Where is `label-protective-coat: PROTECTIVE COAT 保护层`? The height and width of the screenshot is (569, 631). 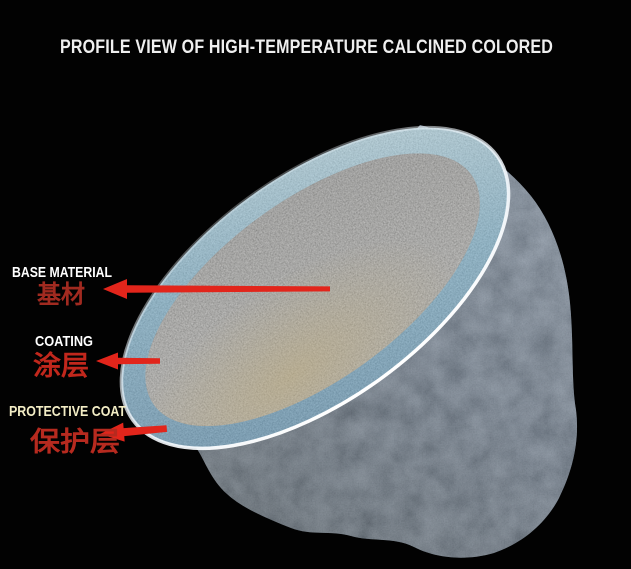 label-protective-coat: PROTECTIVE COAT 保护层 is located at coordinates (67, 430).